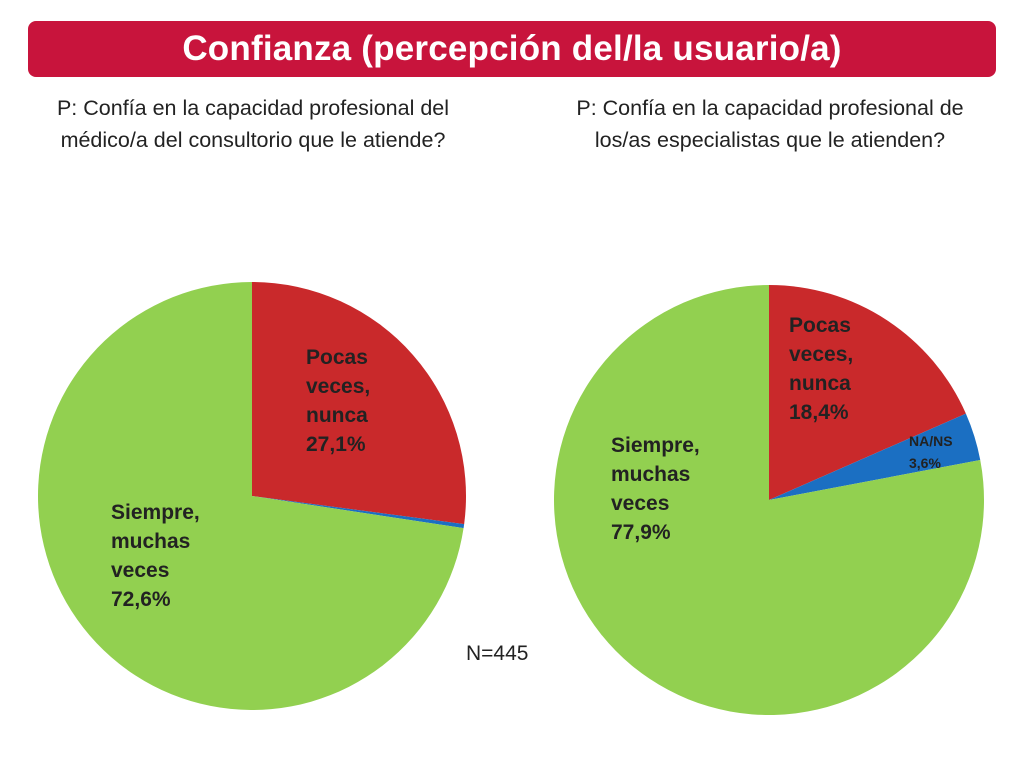  What do you see at coordinates (336, 444) in the screenshot?
I see `pie-label-line: 27,1%` at bounding box center [336, 444].